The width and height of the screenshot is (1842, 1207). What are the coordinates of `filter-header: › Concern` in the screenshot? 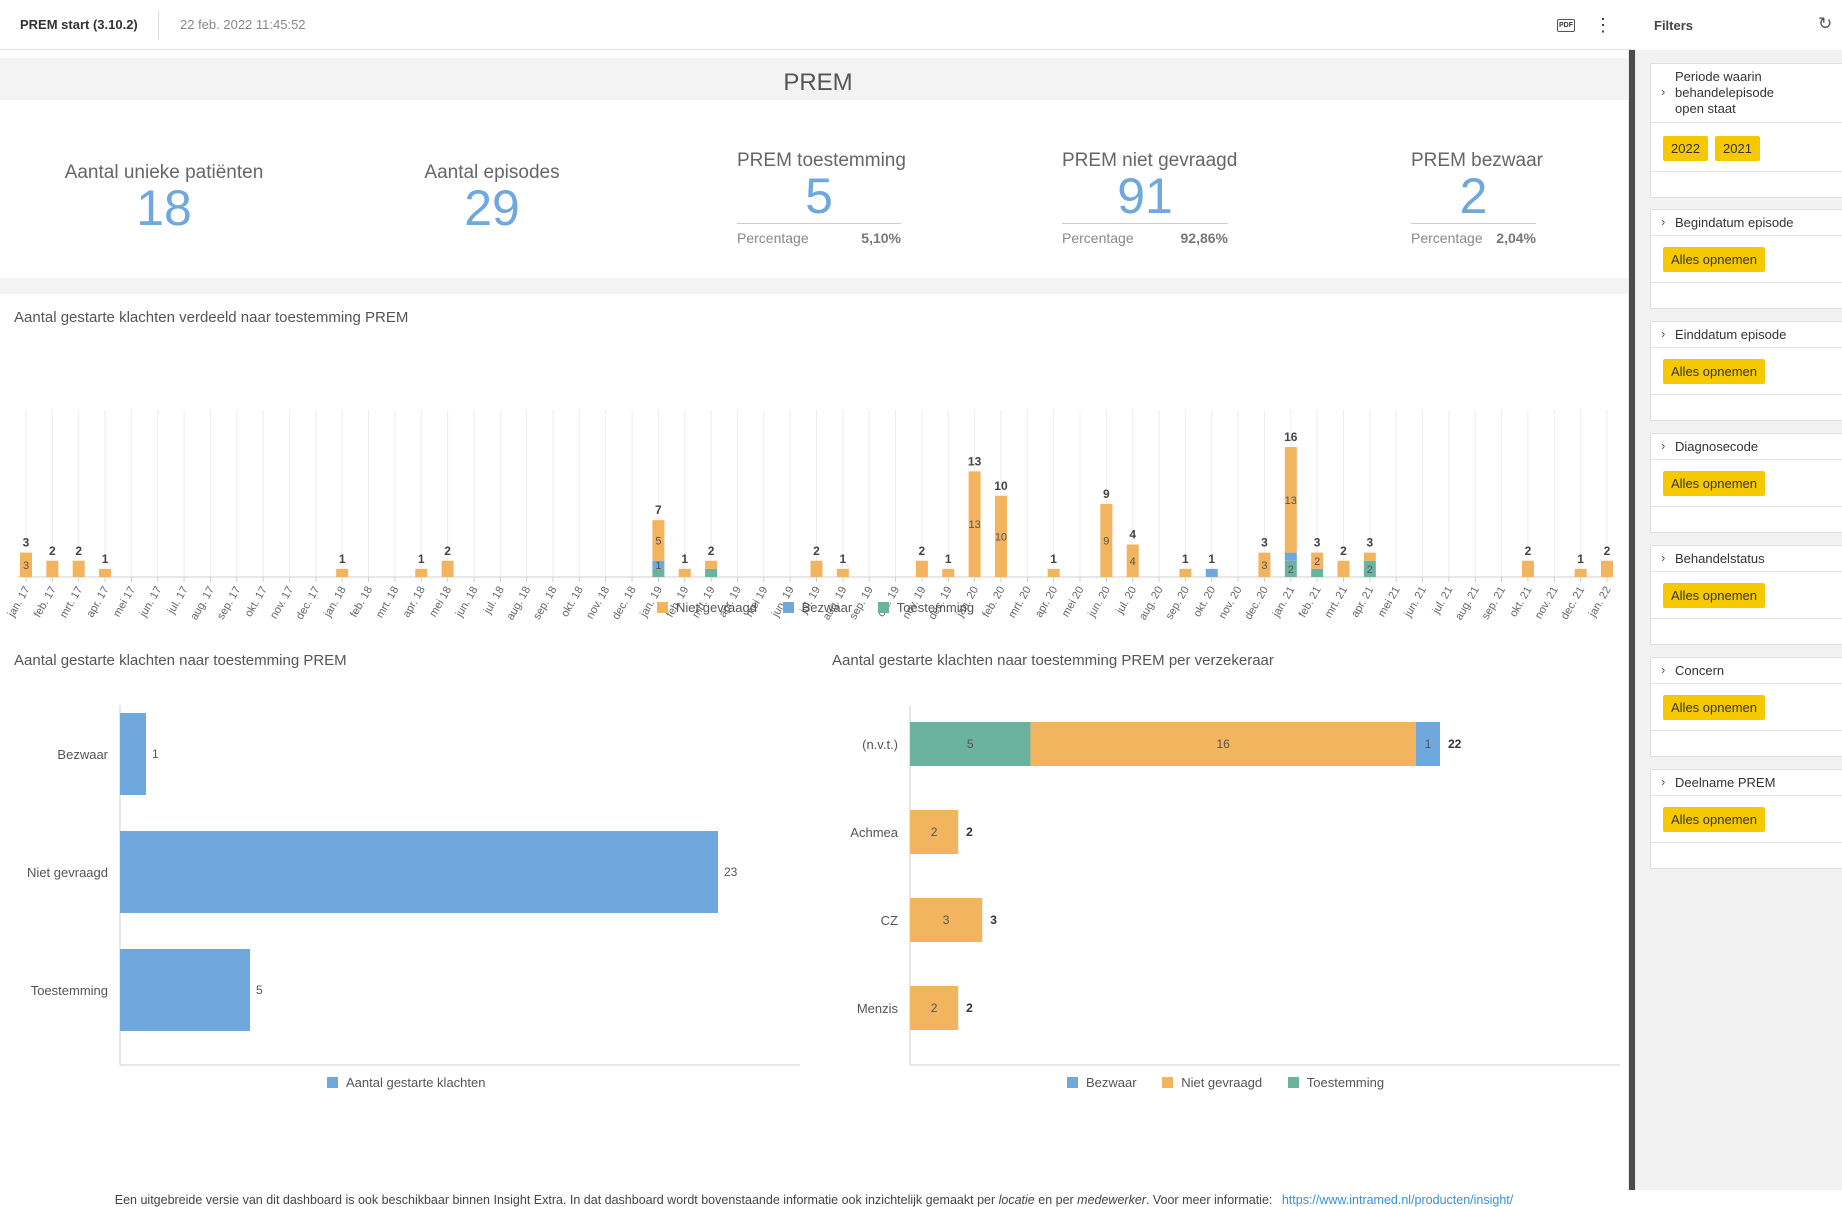 It's located at (1746, 668).